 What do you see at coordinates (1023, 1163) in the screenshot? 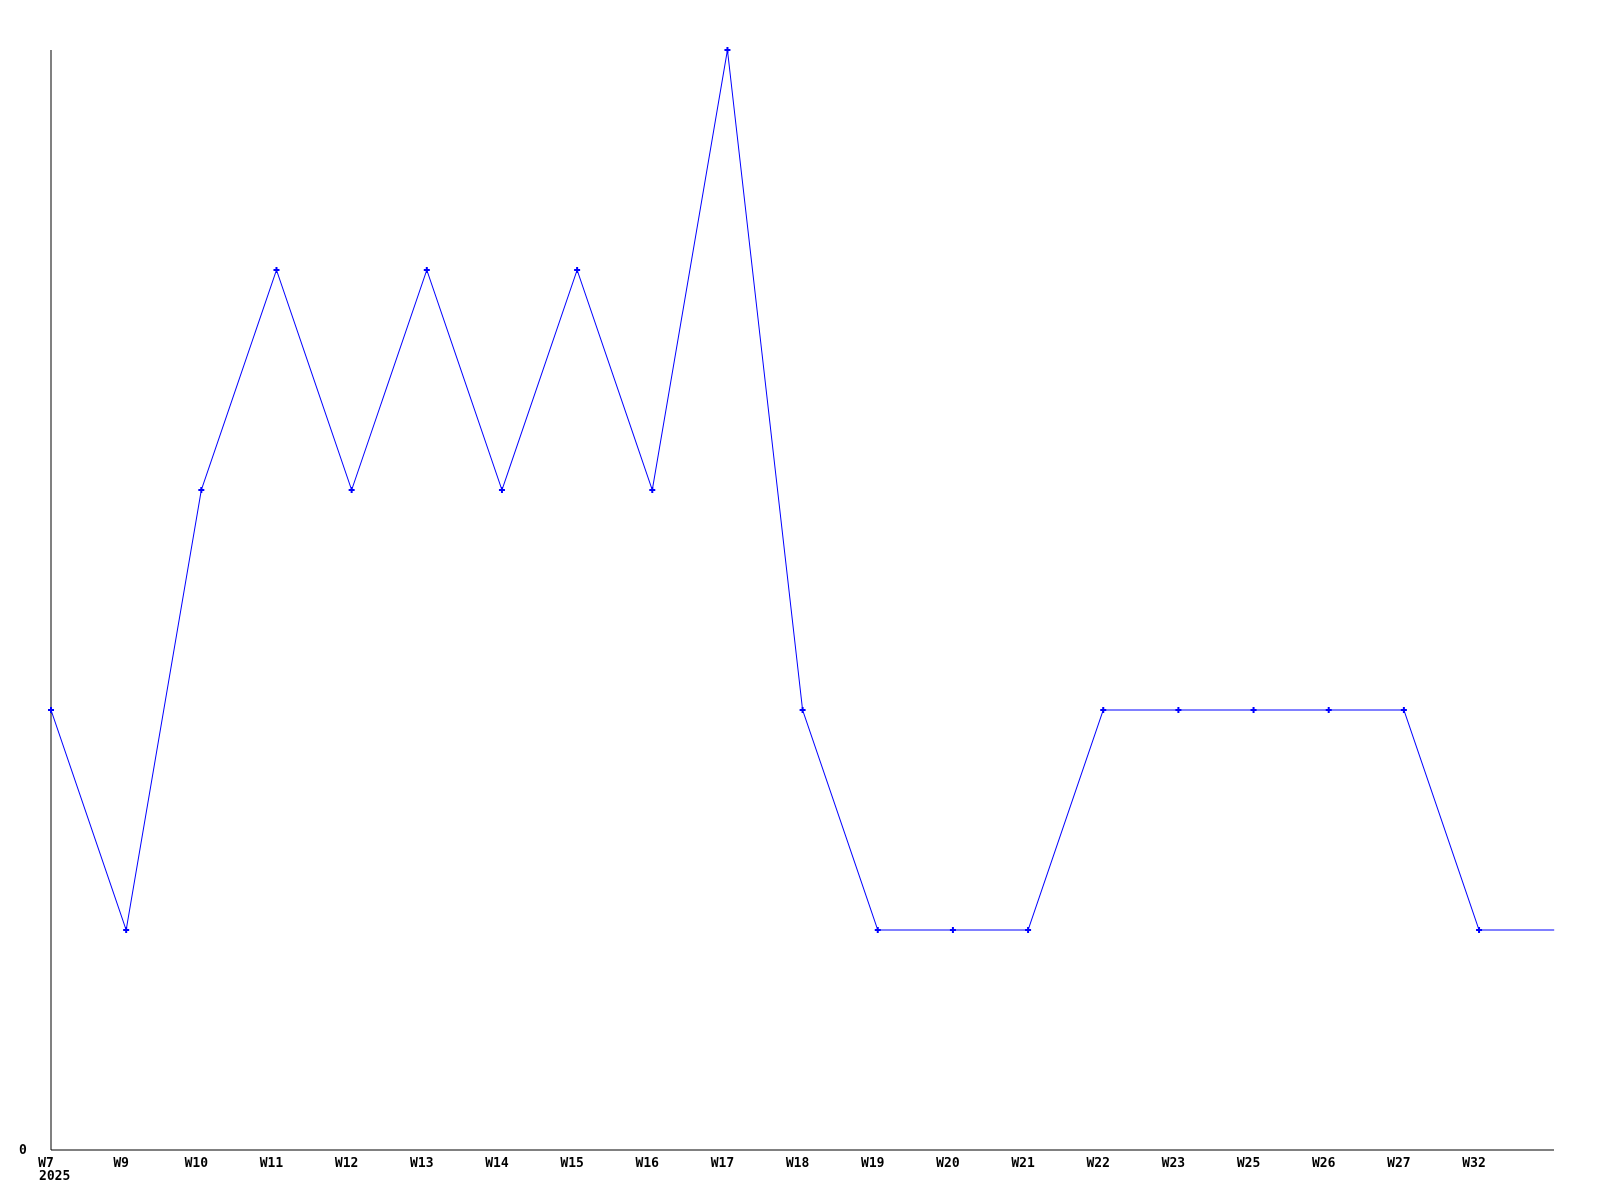
I see `x-tick-label: W21` at bounding box center [1023, 1163].